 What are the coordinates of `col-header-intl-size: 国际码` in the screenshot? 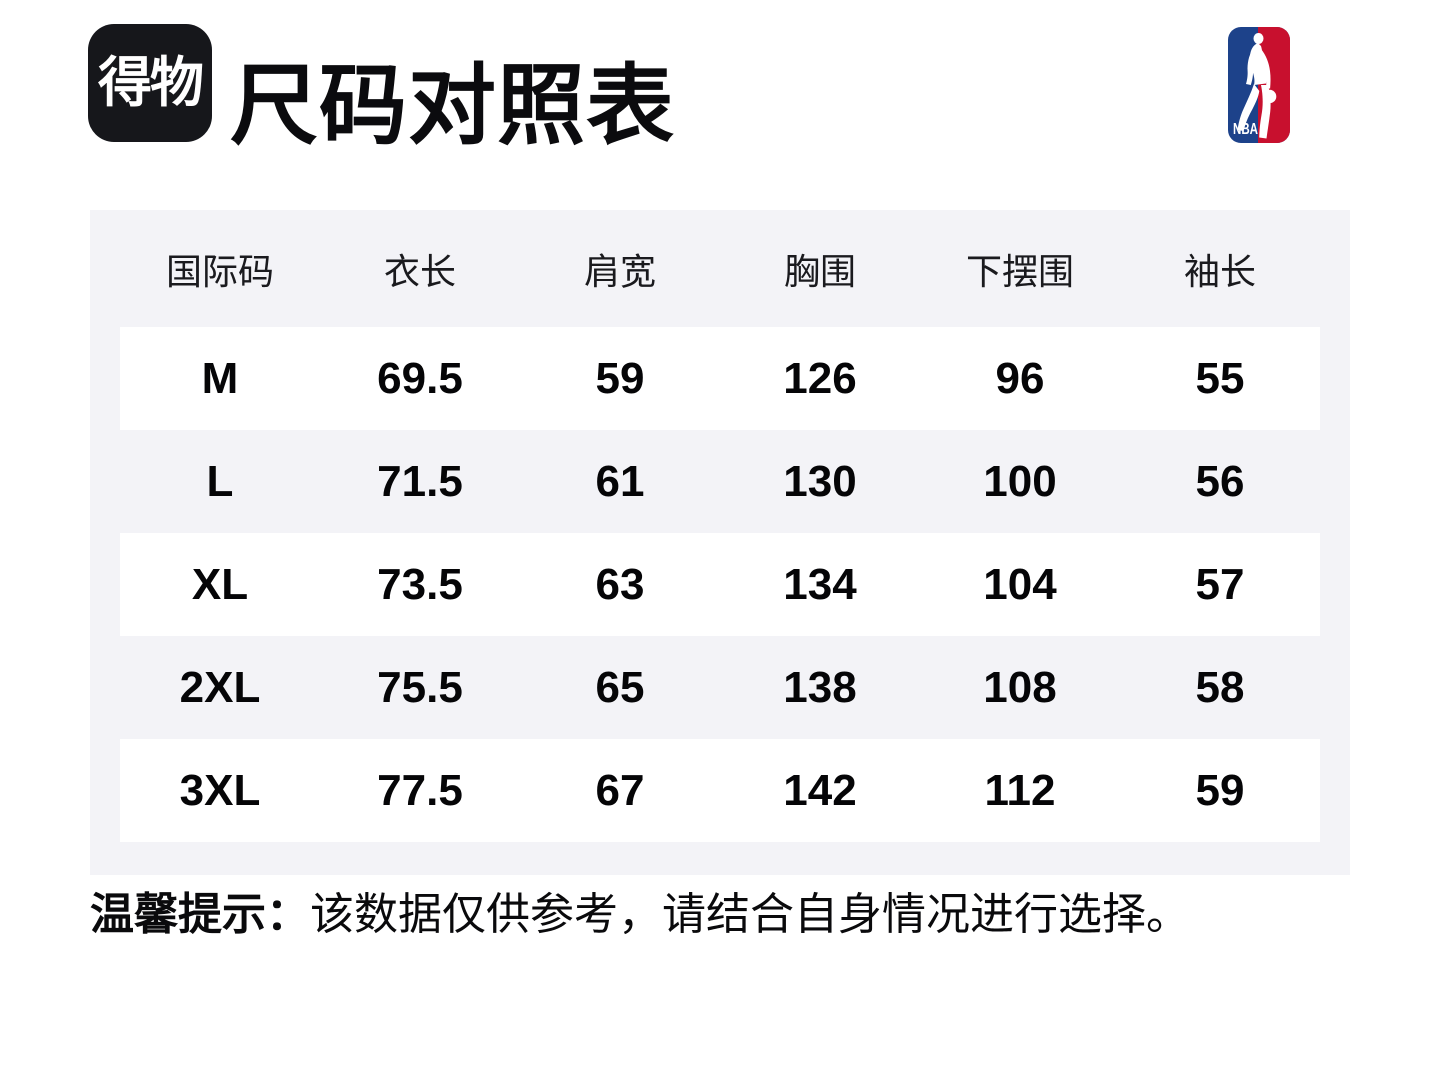 It's located at (219, 271).